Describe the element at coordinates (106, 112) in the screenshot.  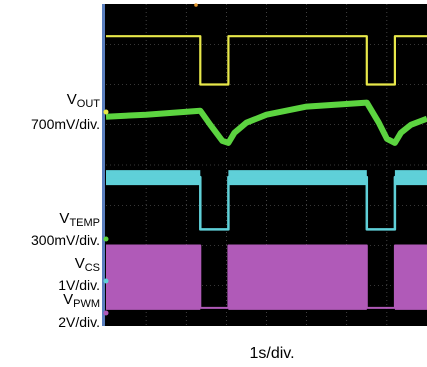
I see `vout-marker` at that location.